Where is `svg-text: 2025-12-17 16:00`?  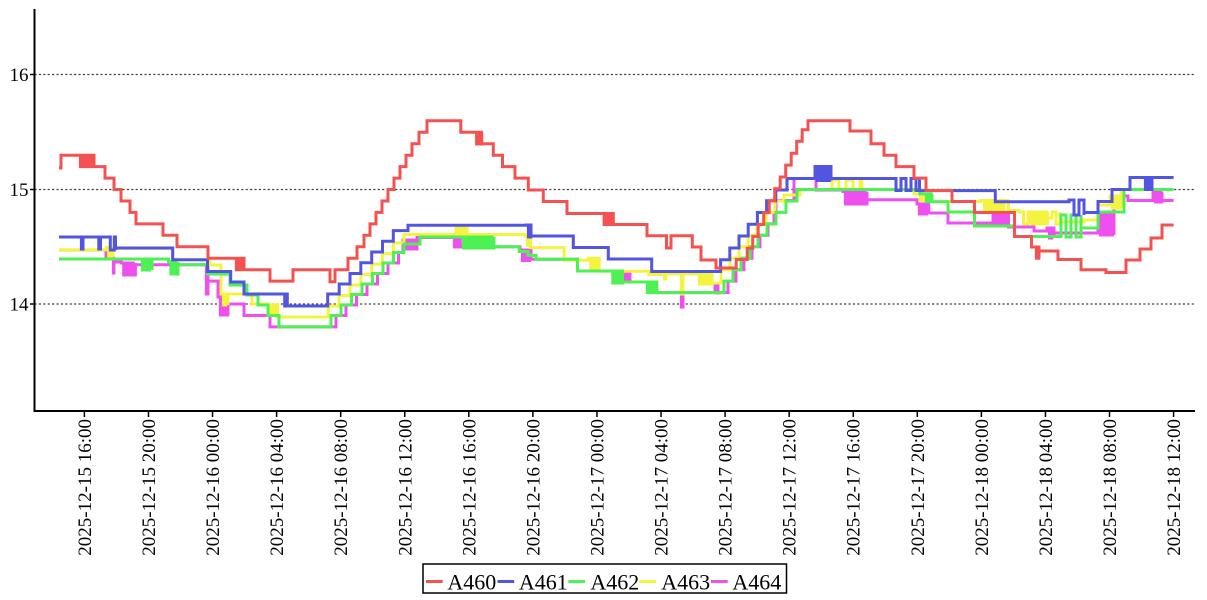 svg-text: 2025-12-17 16:00 is located at coordinates (854, 487).